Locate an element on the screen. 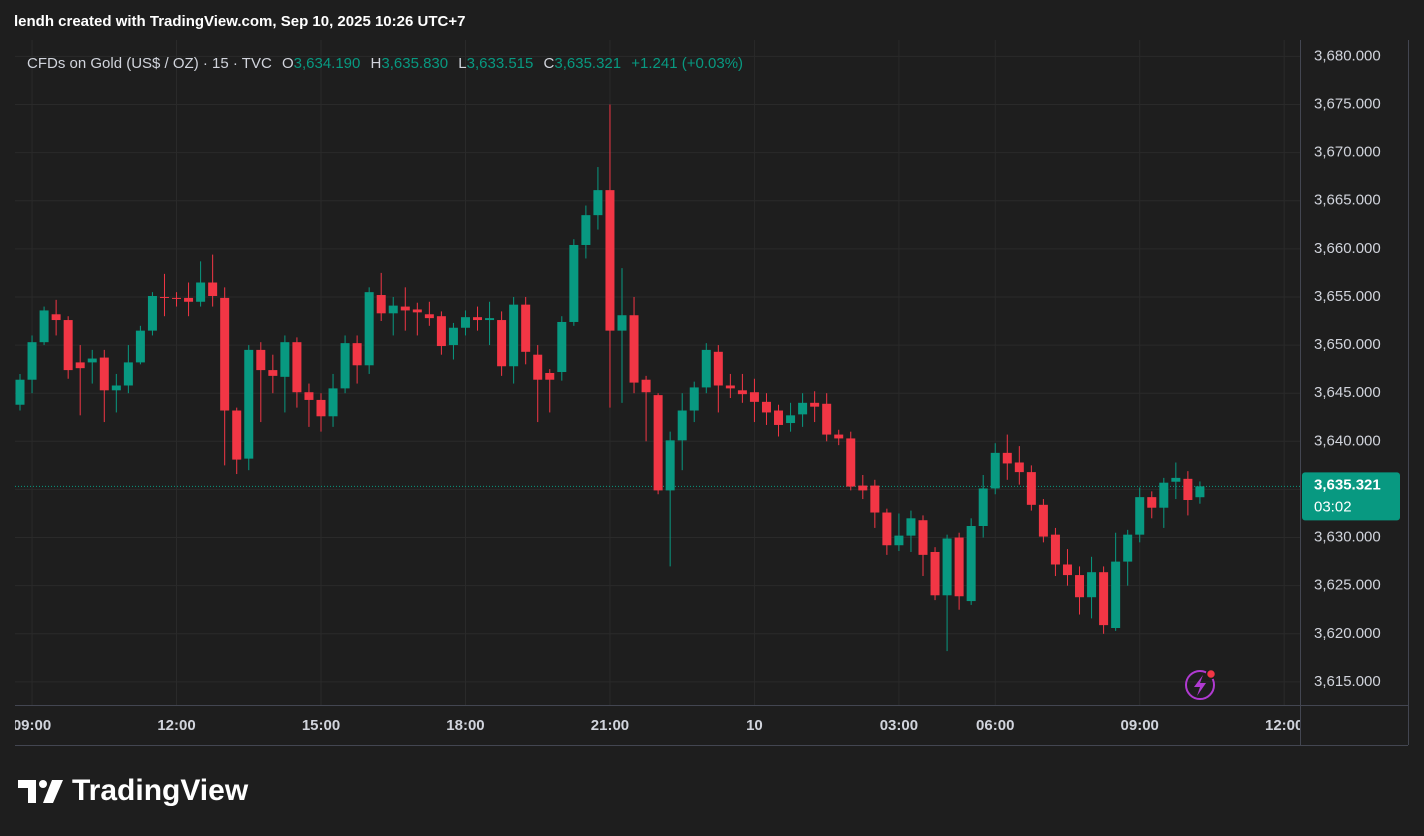  x-tick-label: 12:00 is located at coordinates (1284, 725).